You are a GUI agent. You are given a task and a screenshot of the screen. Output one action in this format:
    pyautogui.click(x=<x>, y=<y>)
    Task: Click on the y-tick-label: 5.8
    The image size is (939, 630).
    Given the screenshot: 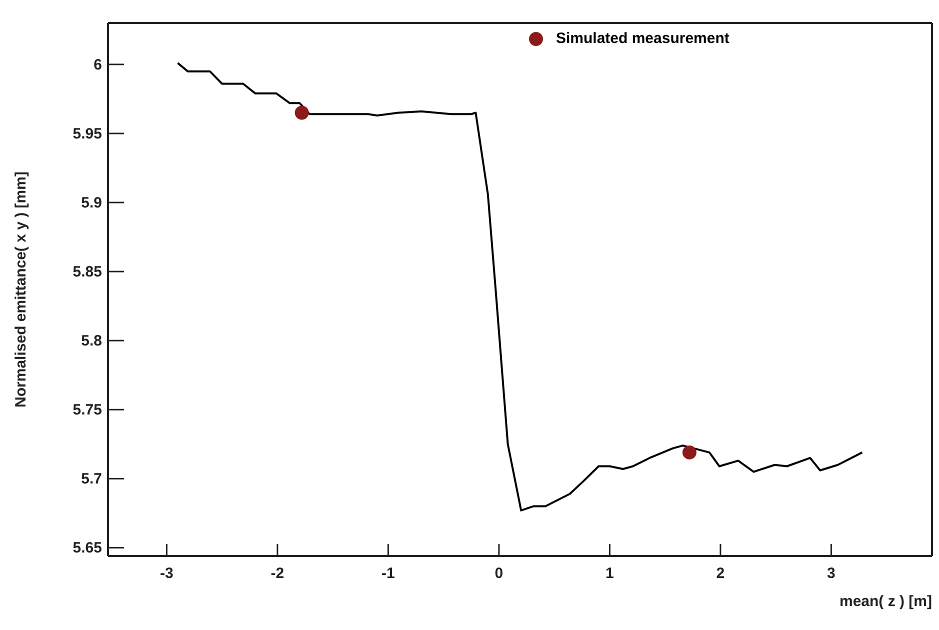 What is the action you would take?
    pyautogui.click(x=91, y=341)
    